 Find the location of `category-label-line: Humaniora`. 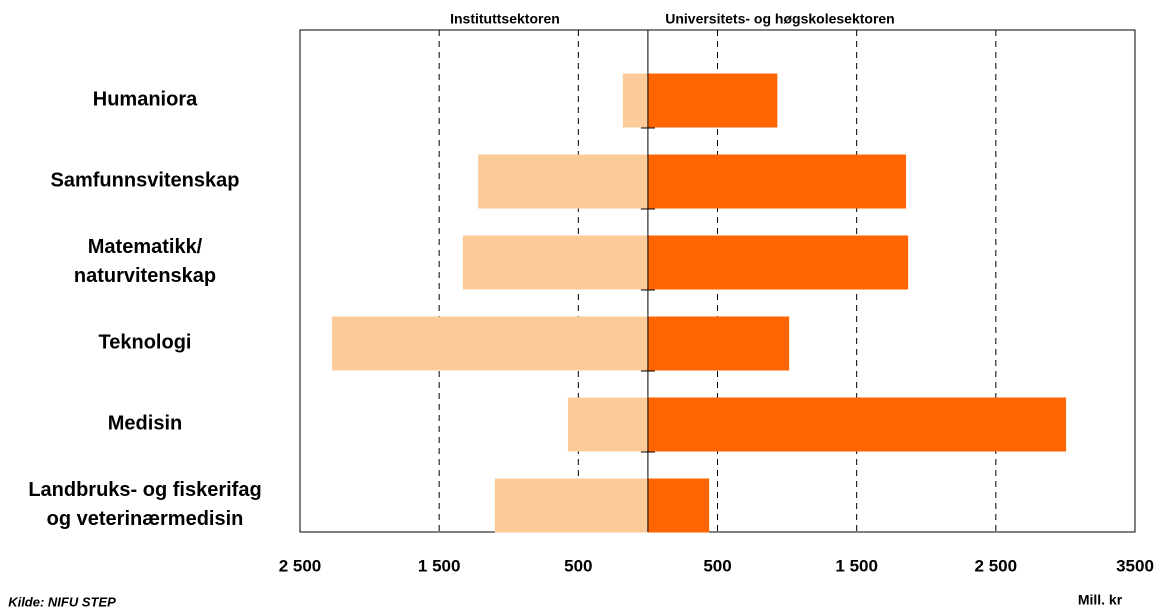

category-label-line: Humaniora is located at coordinates (145, 100).